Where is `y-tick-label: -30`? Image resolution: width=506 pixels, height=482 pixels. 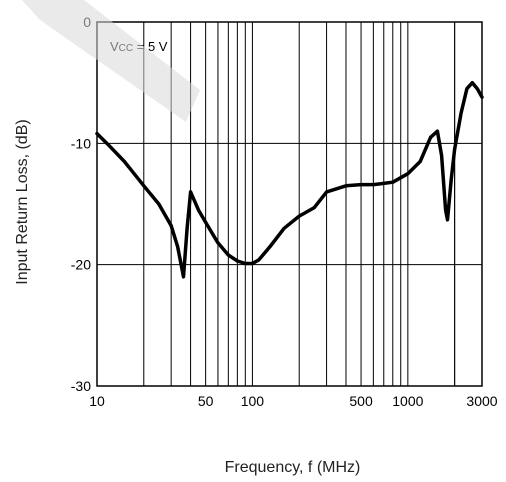 y-tick-label: -30 is located at coordinates (81, 386).